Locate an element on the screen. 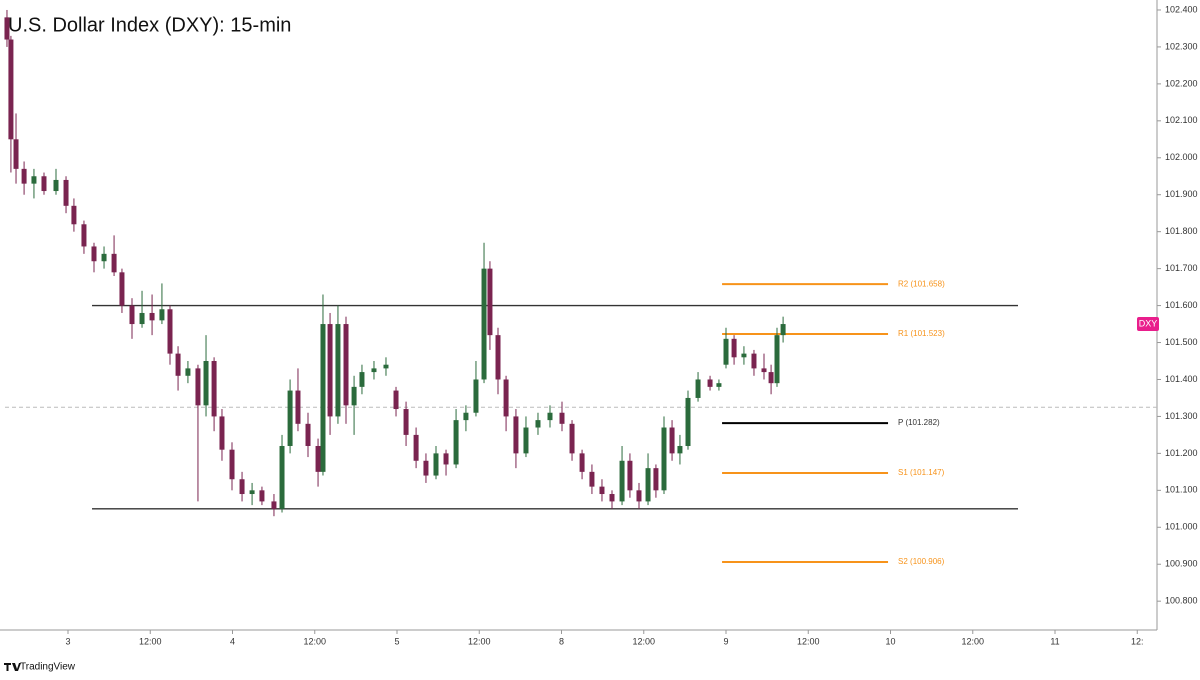 The height and width of the screenshot is (680, 1200). y-tick-label: 101.400 is located at coordinates (1181, 379).